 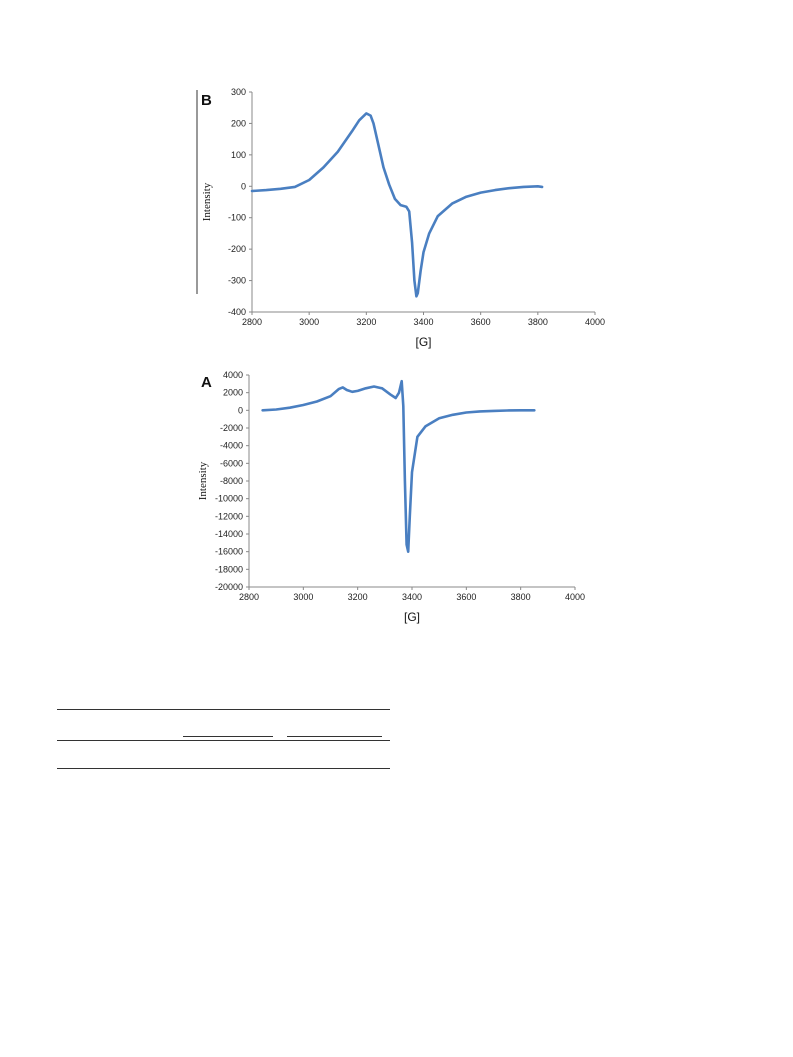 I want to click on chart-b-x-tick-label: 2800, so click(x=252, y=322).